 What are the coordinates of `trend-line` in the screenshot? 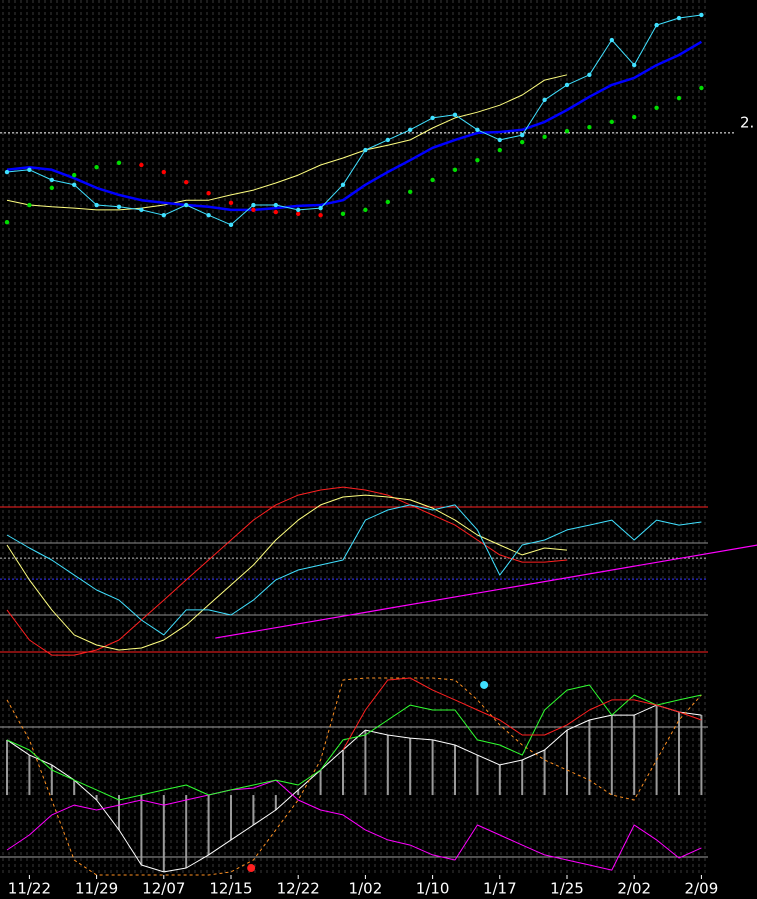 It's located at (486, 591).